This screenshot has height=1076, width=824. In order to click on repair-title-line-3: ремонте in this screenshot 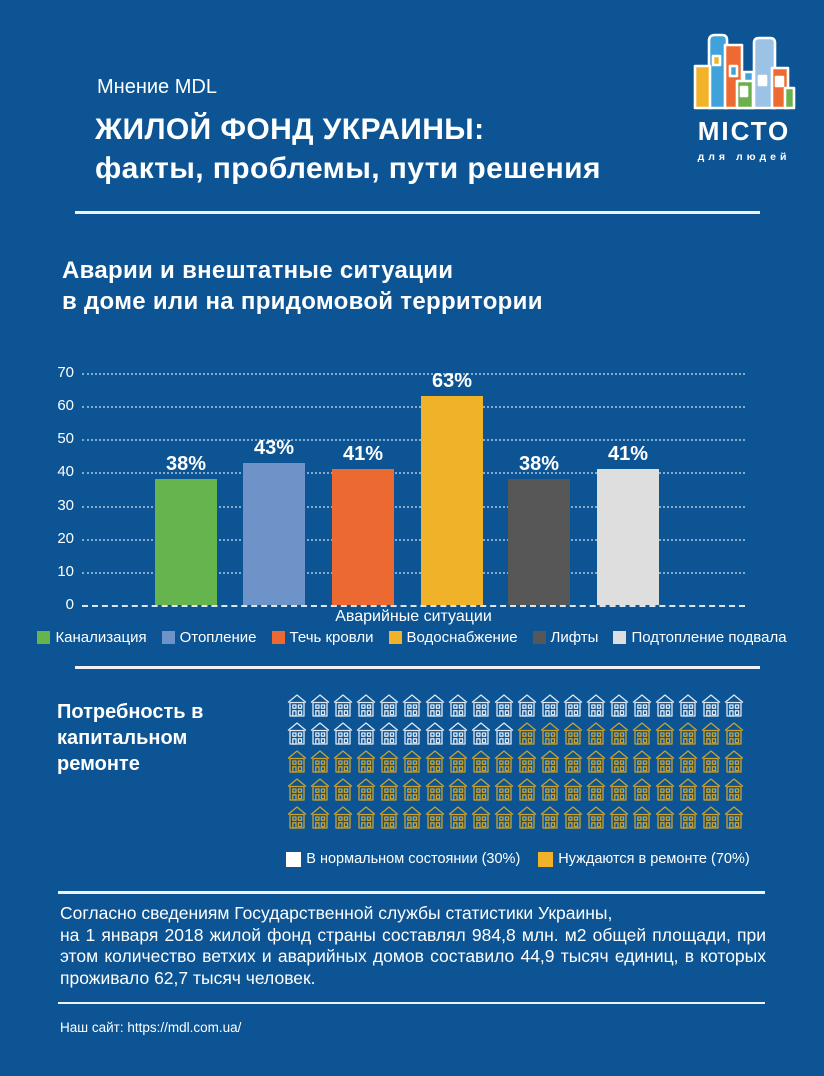, I will do `click(98, 764)`.